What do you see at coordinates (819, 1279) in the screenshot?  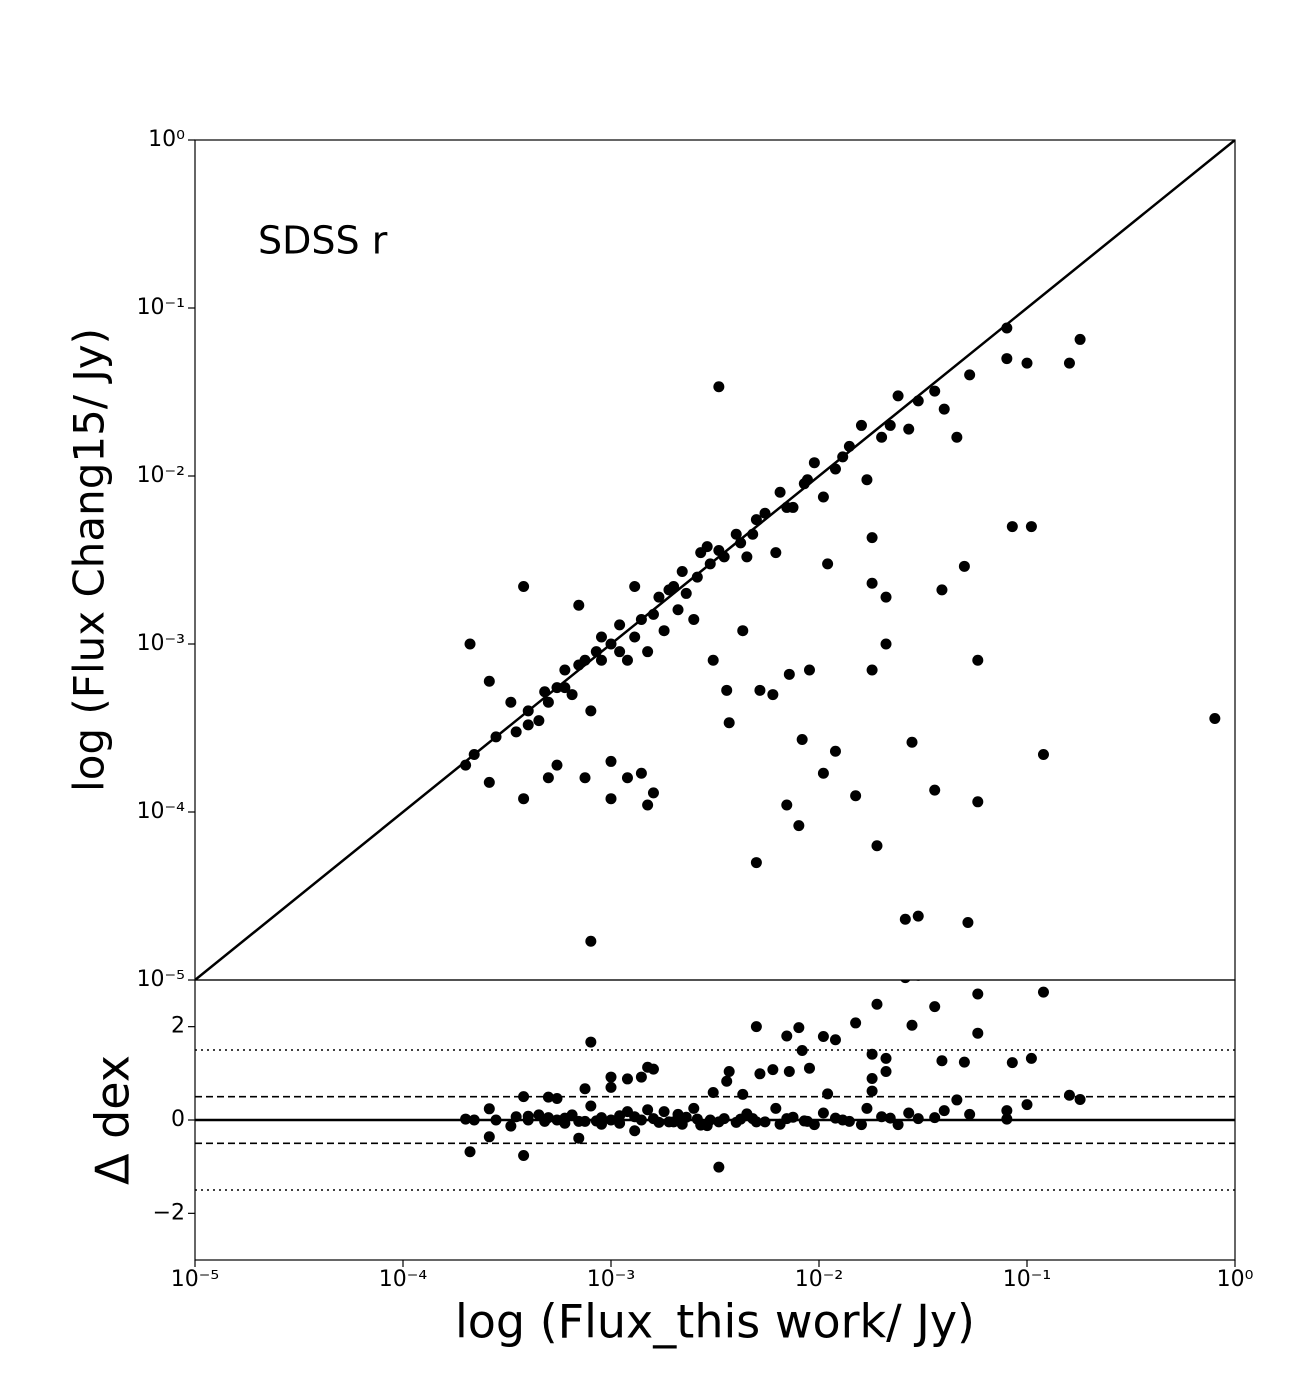 I see `x-tick-label: 10⁻²` at bounding box center [819, 1279].